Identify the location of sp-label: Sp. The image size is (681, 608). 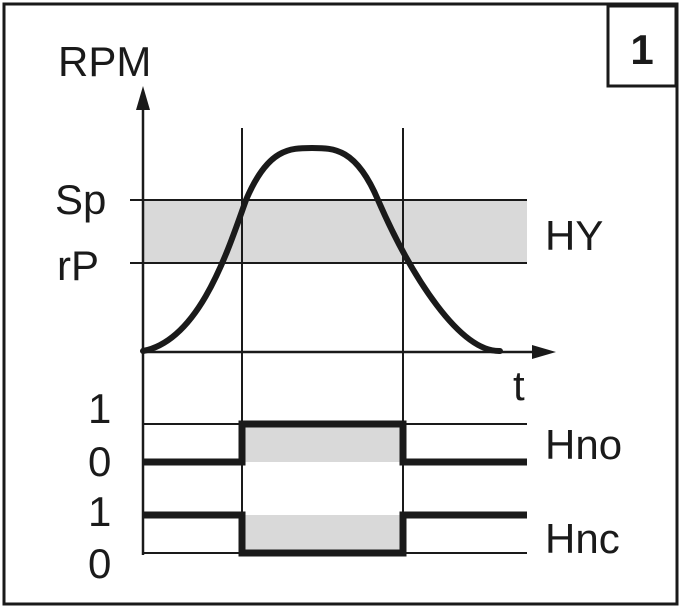
(80, 199).